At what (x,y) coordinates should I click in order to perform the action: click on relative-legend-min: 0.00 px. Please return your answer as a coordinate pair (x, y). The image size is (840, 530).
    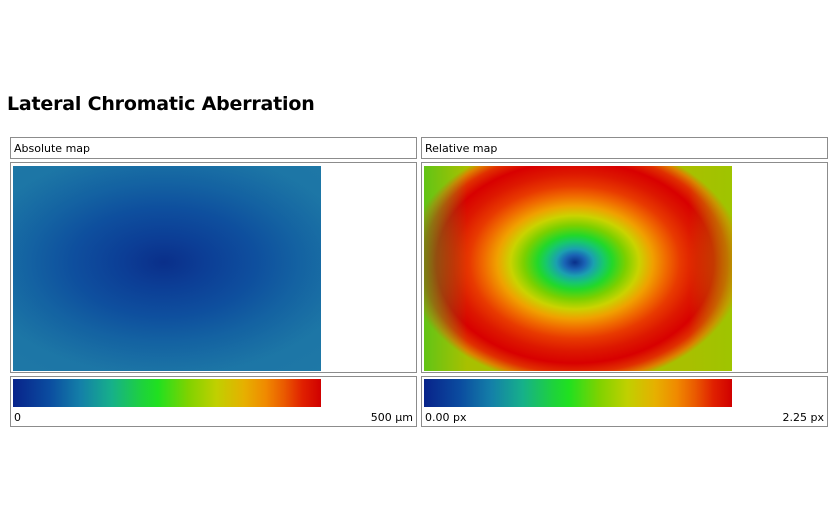
    Looking at the image, I should click on (446, 417).